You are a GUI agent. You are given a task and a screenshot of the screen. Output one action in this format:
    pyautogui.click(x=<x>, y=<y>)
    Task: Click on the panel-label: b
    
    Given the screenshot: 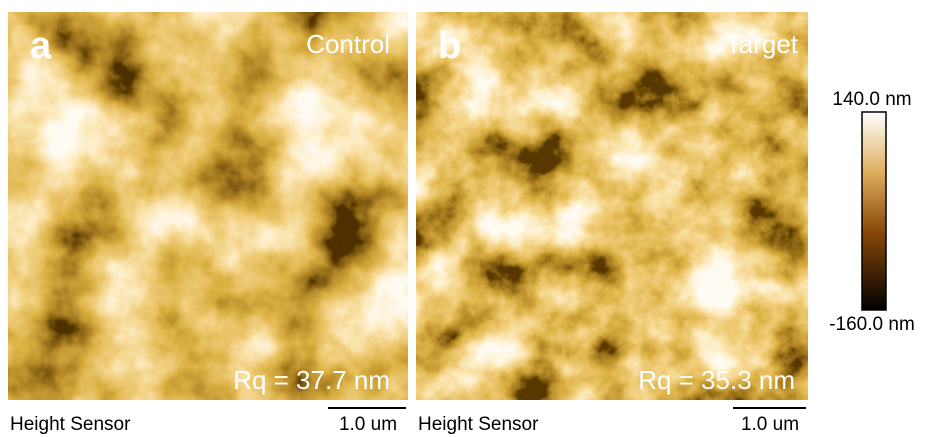 What is the action you would take?
    pyautogui.click(x=449, y=46)
    